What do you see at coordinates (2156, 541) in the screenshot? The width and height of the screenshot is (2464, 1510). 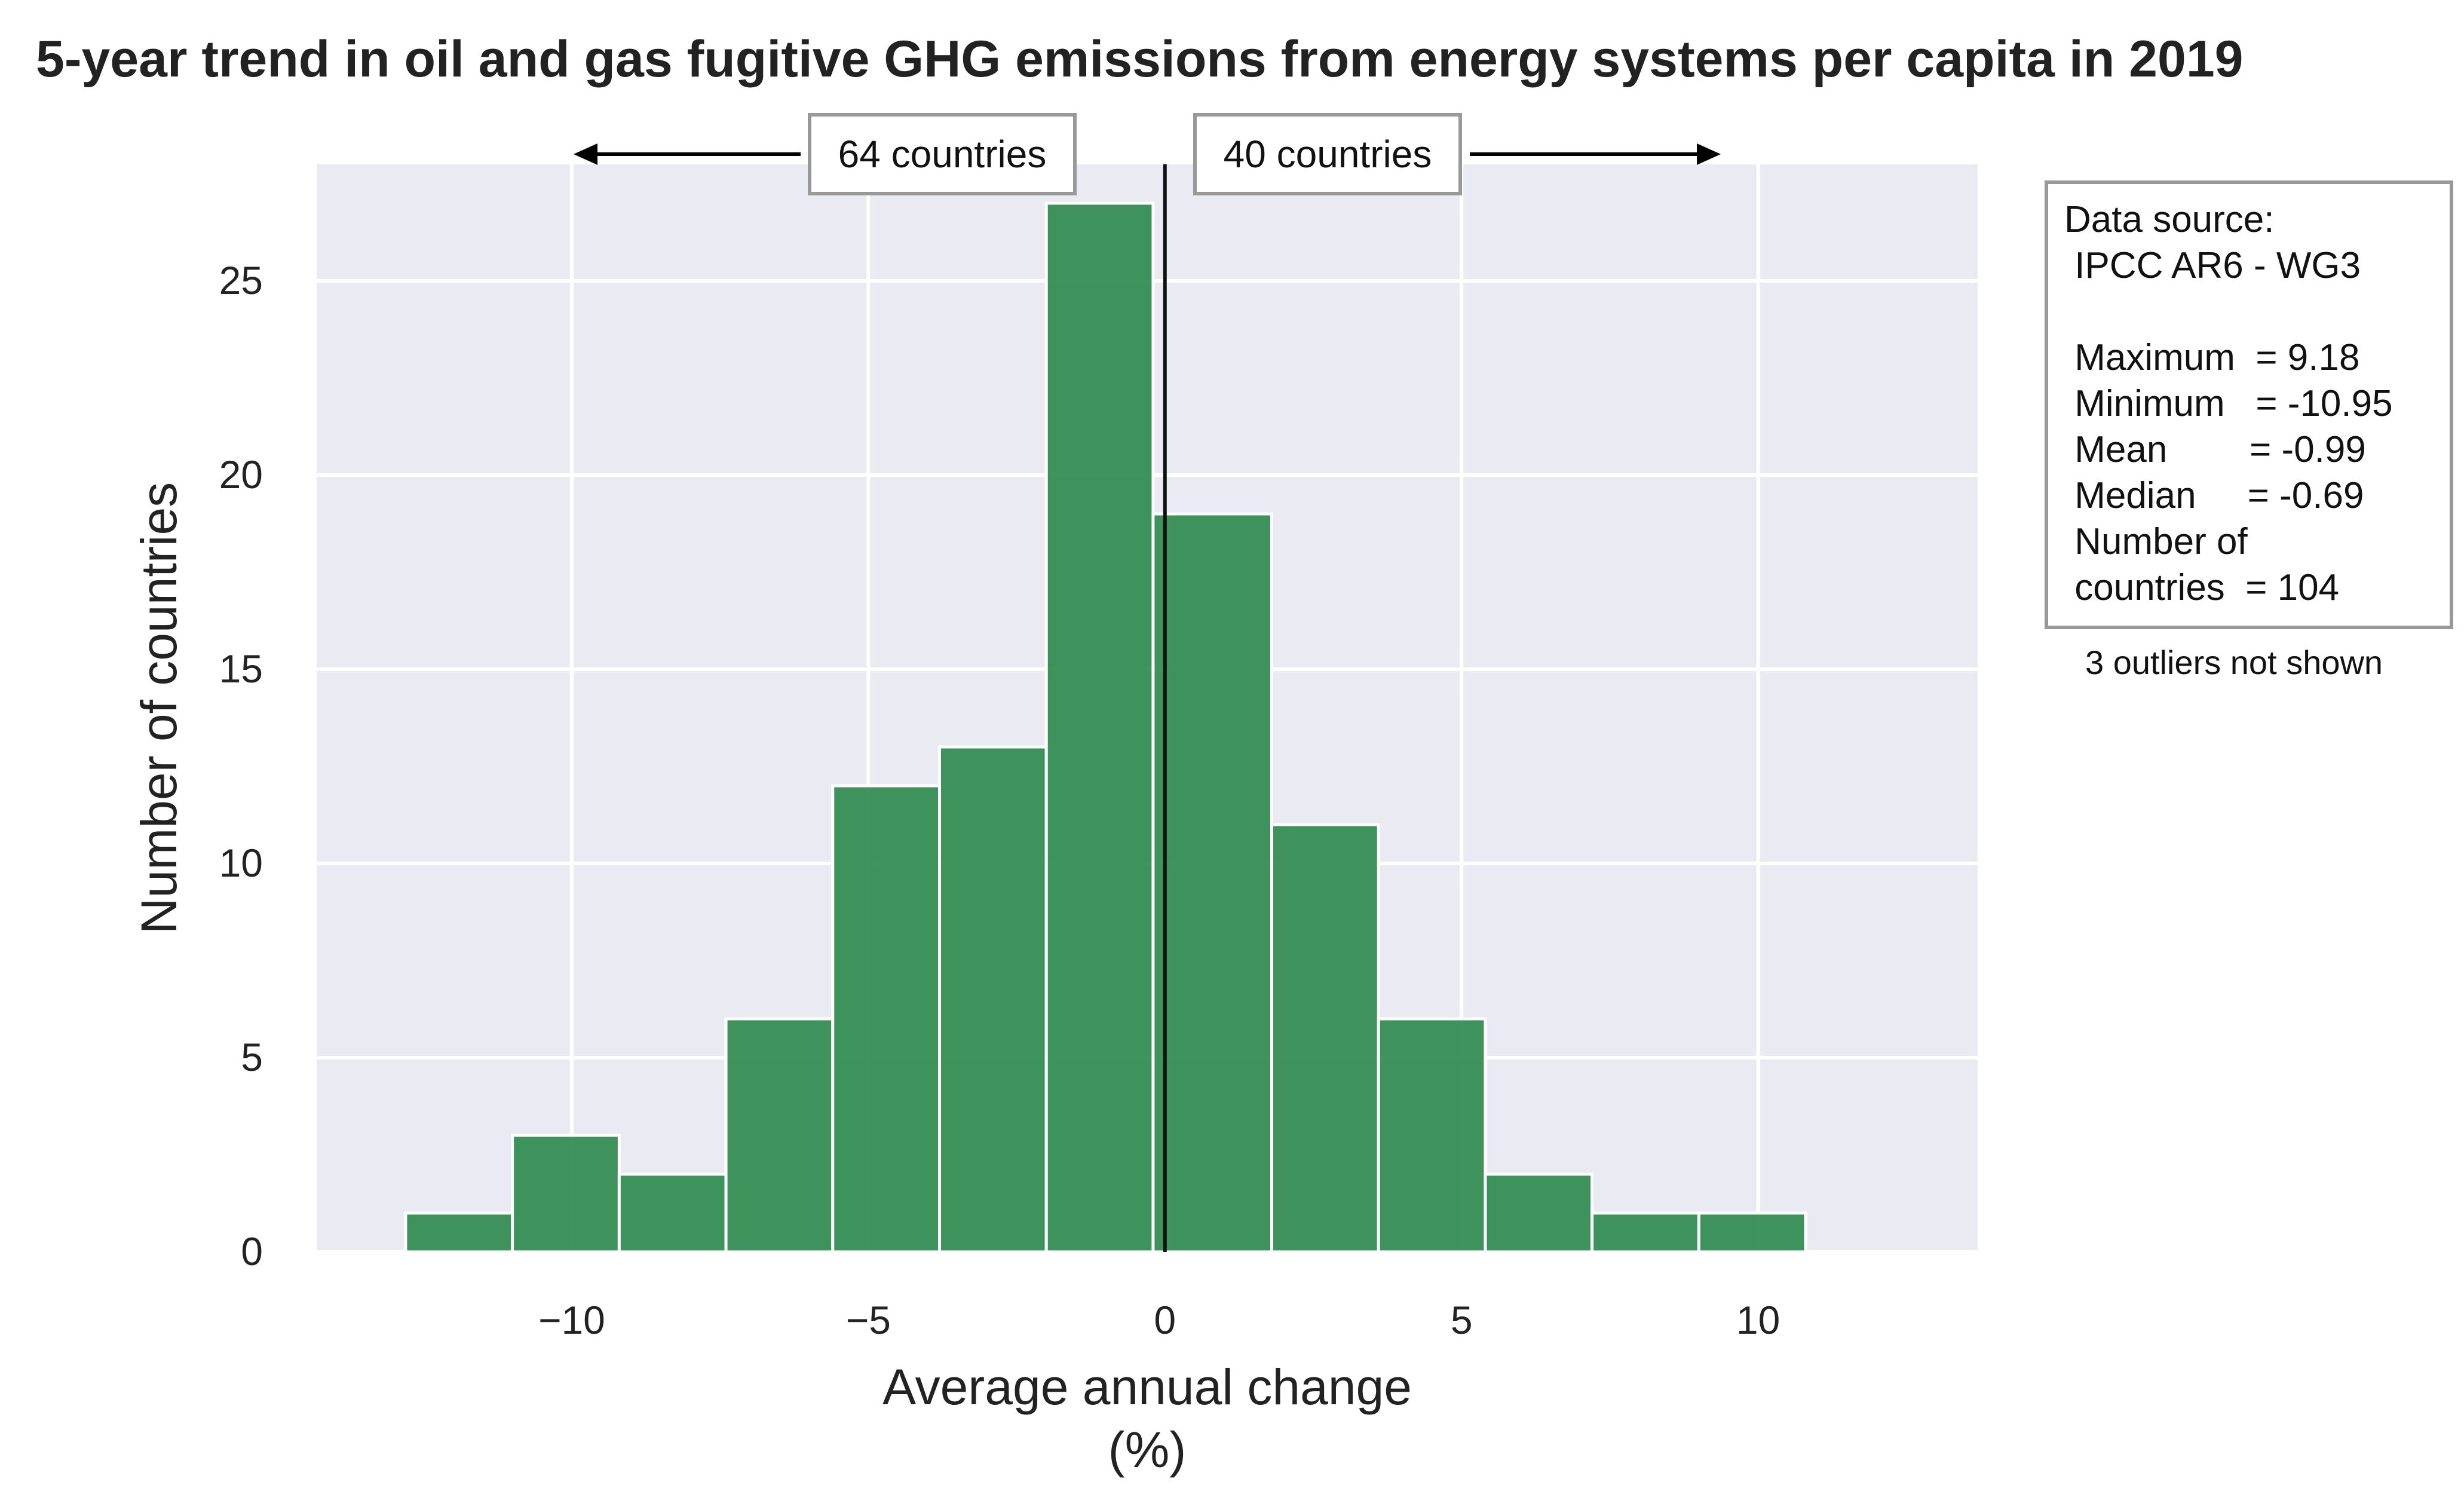 I see `info-box-line: Number of` at bounding box center [2156, 541].